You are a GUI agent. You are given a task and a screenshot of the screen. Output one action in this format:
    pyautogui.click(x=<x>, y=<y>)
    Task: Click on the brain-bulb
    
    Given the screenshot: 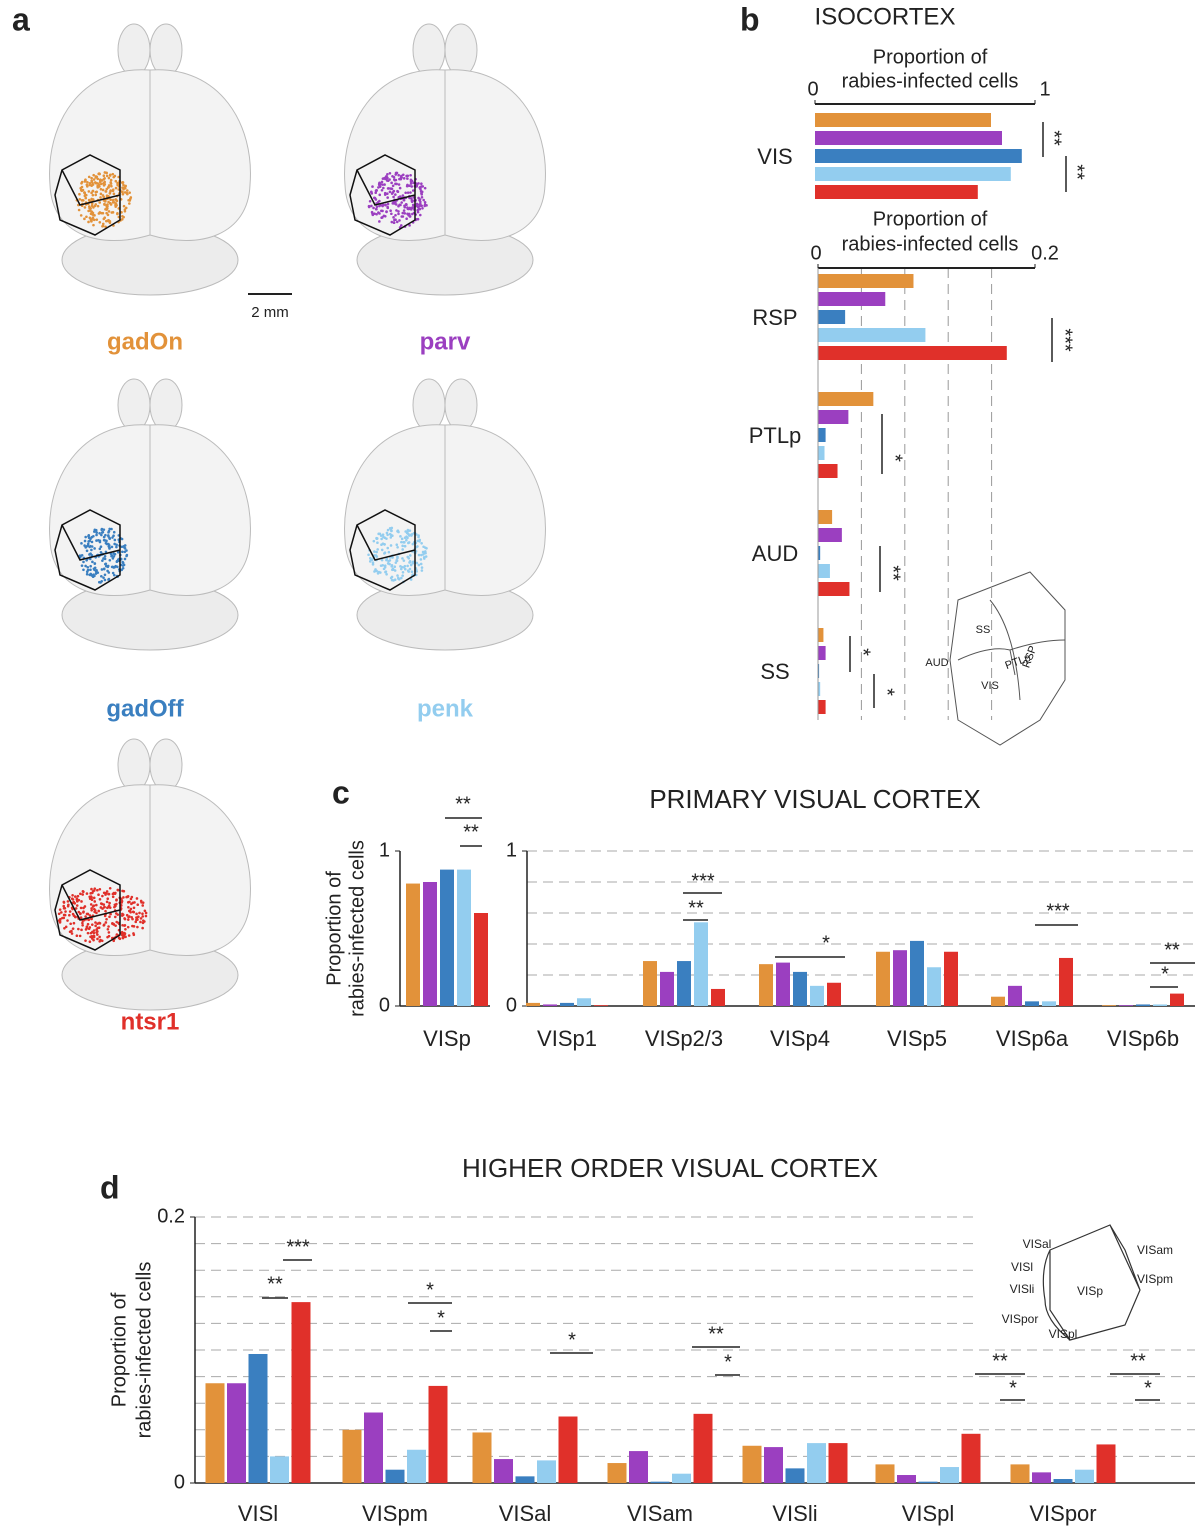 What is the action you would take?
    pyautogui.click(x=134, y=405)
    